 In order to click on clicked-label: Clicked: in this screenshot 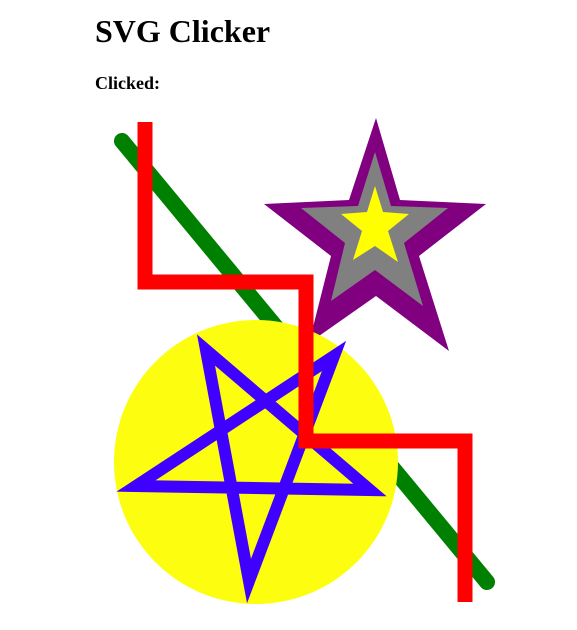, I will do `click(127, 83)`.